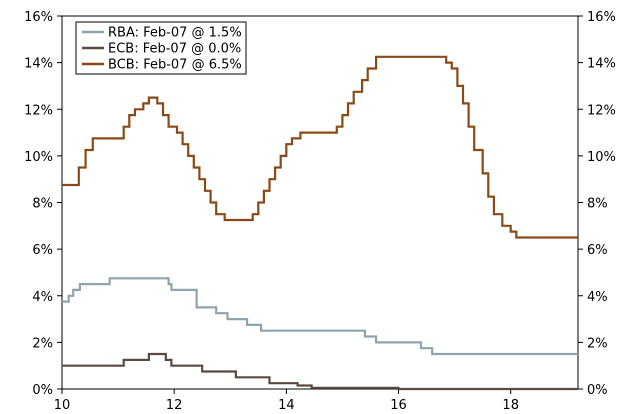  Describe the element at coordinates (42, 343) in the screenshot. I see `y-tick-label-left: 2%` at that location.